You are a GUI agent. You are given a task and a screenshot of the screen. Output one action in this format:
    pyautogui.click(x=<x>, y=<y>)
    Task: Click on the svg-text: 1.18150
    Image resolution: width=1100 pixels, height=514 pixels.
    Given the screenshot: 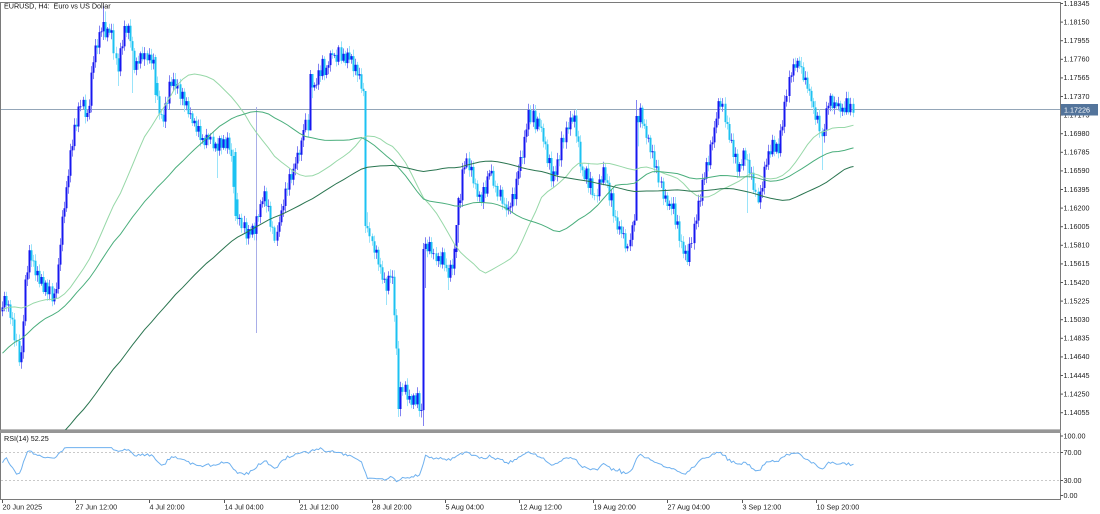 What is the action you would take?
    pyautogui.click(x=1077, y=21)
    